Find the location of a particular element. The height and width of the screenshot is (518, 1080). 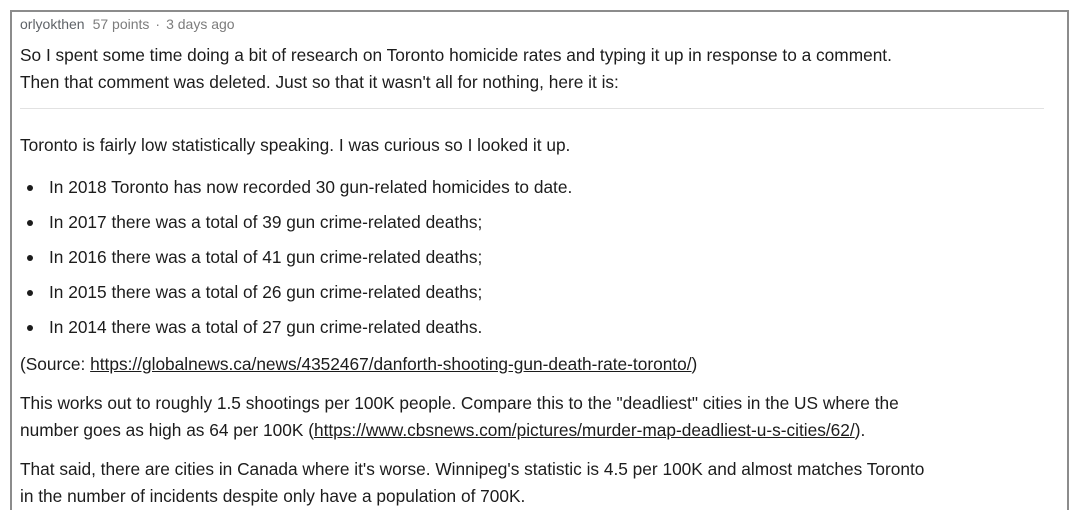

comment-timestamp: 3 days ago is located at coordinates (200, 24).